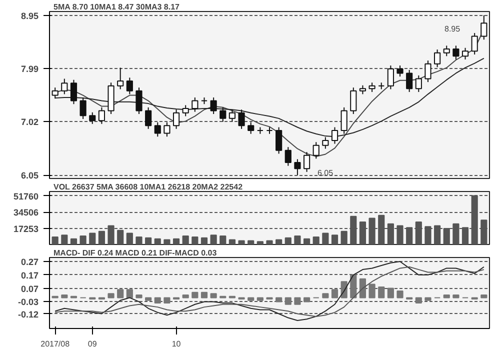  What do you see at coordinates (28, 302) in the screenshot?
I see `y-tick-label: -0.03` at bounding box center [28, 302].